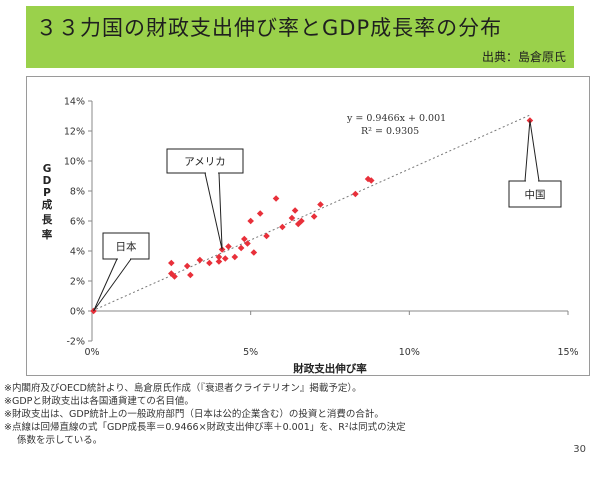 Image resolution: width=600 pixels, height=480 pixels. What do you see at coordinates (47, 220) in the screenshot?
I see `y-axis-title-char: 長` at bounding box center [47, 220].